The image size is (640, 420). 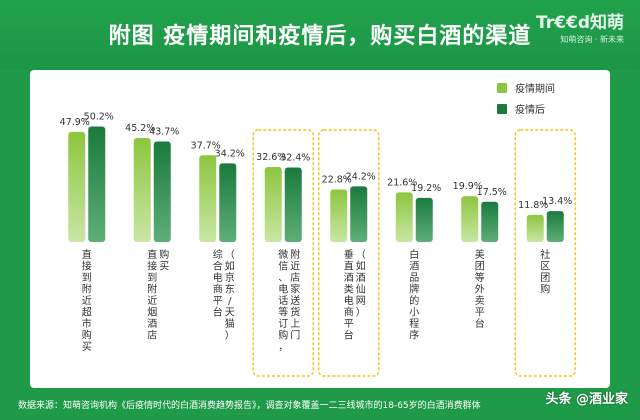 I want to click on data-label-after: 32.4%, so click(x=295, y=157).